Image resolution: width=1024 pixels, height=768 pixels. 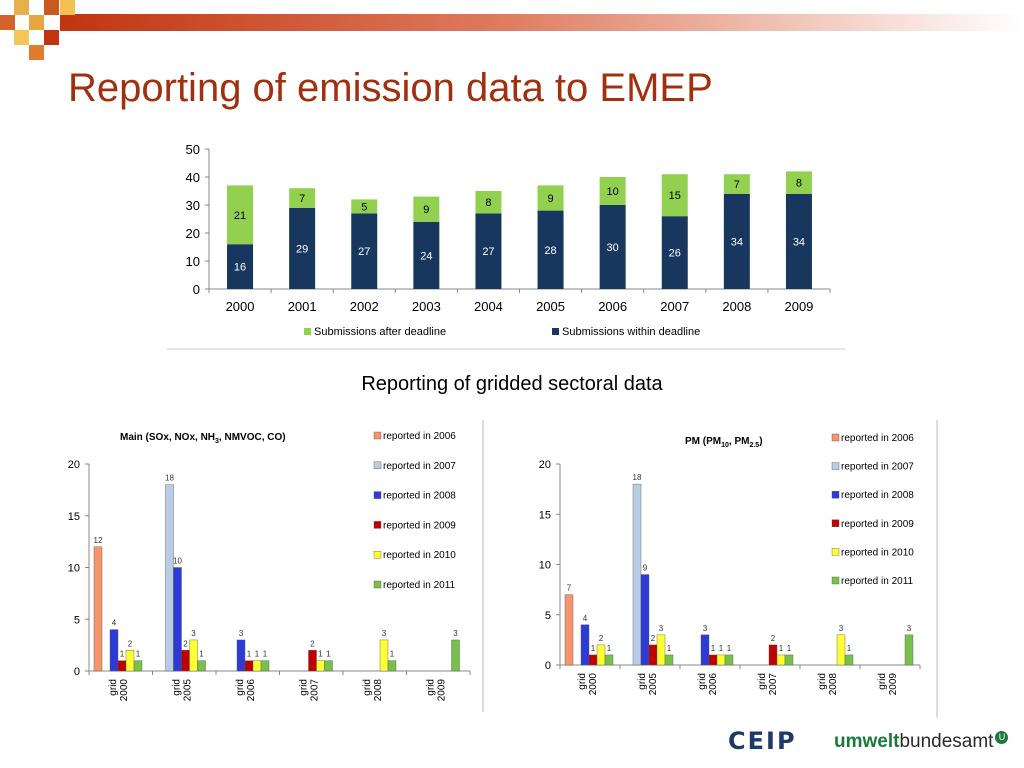 I want to click on x-tick-label-line2: 2000, so click(x=593, y=684).